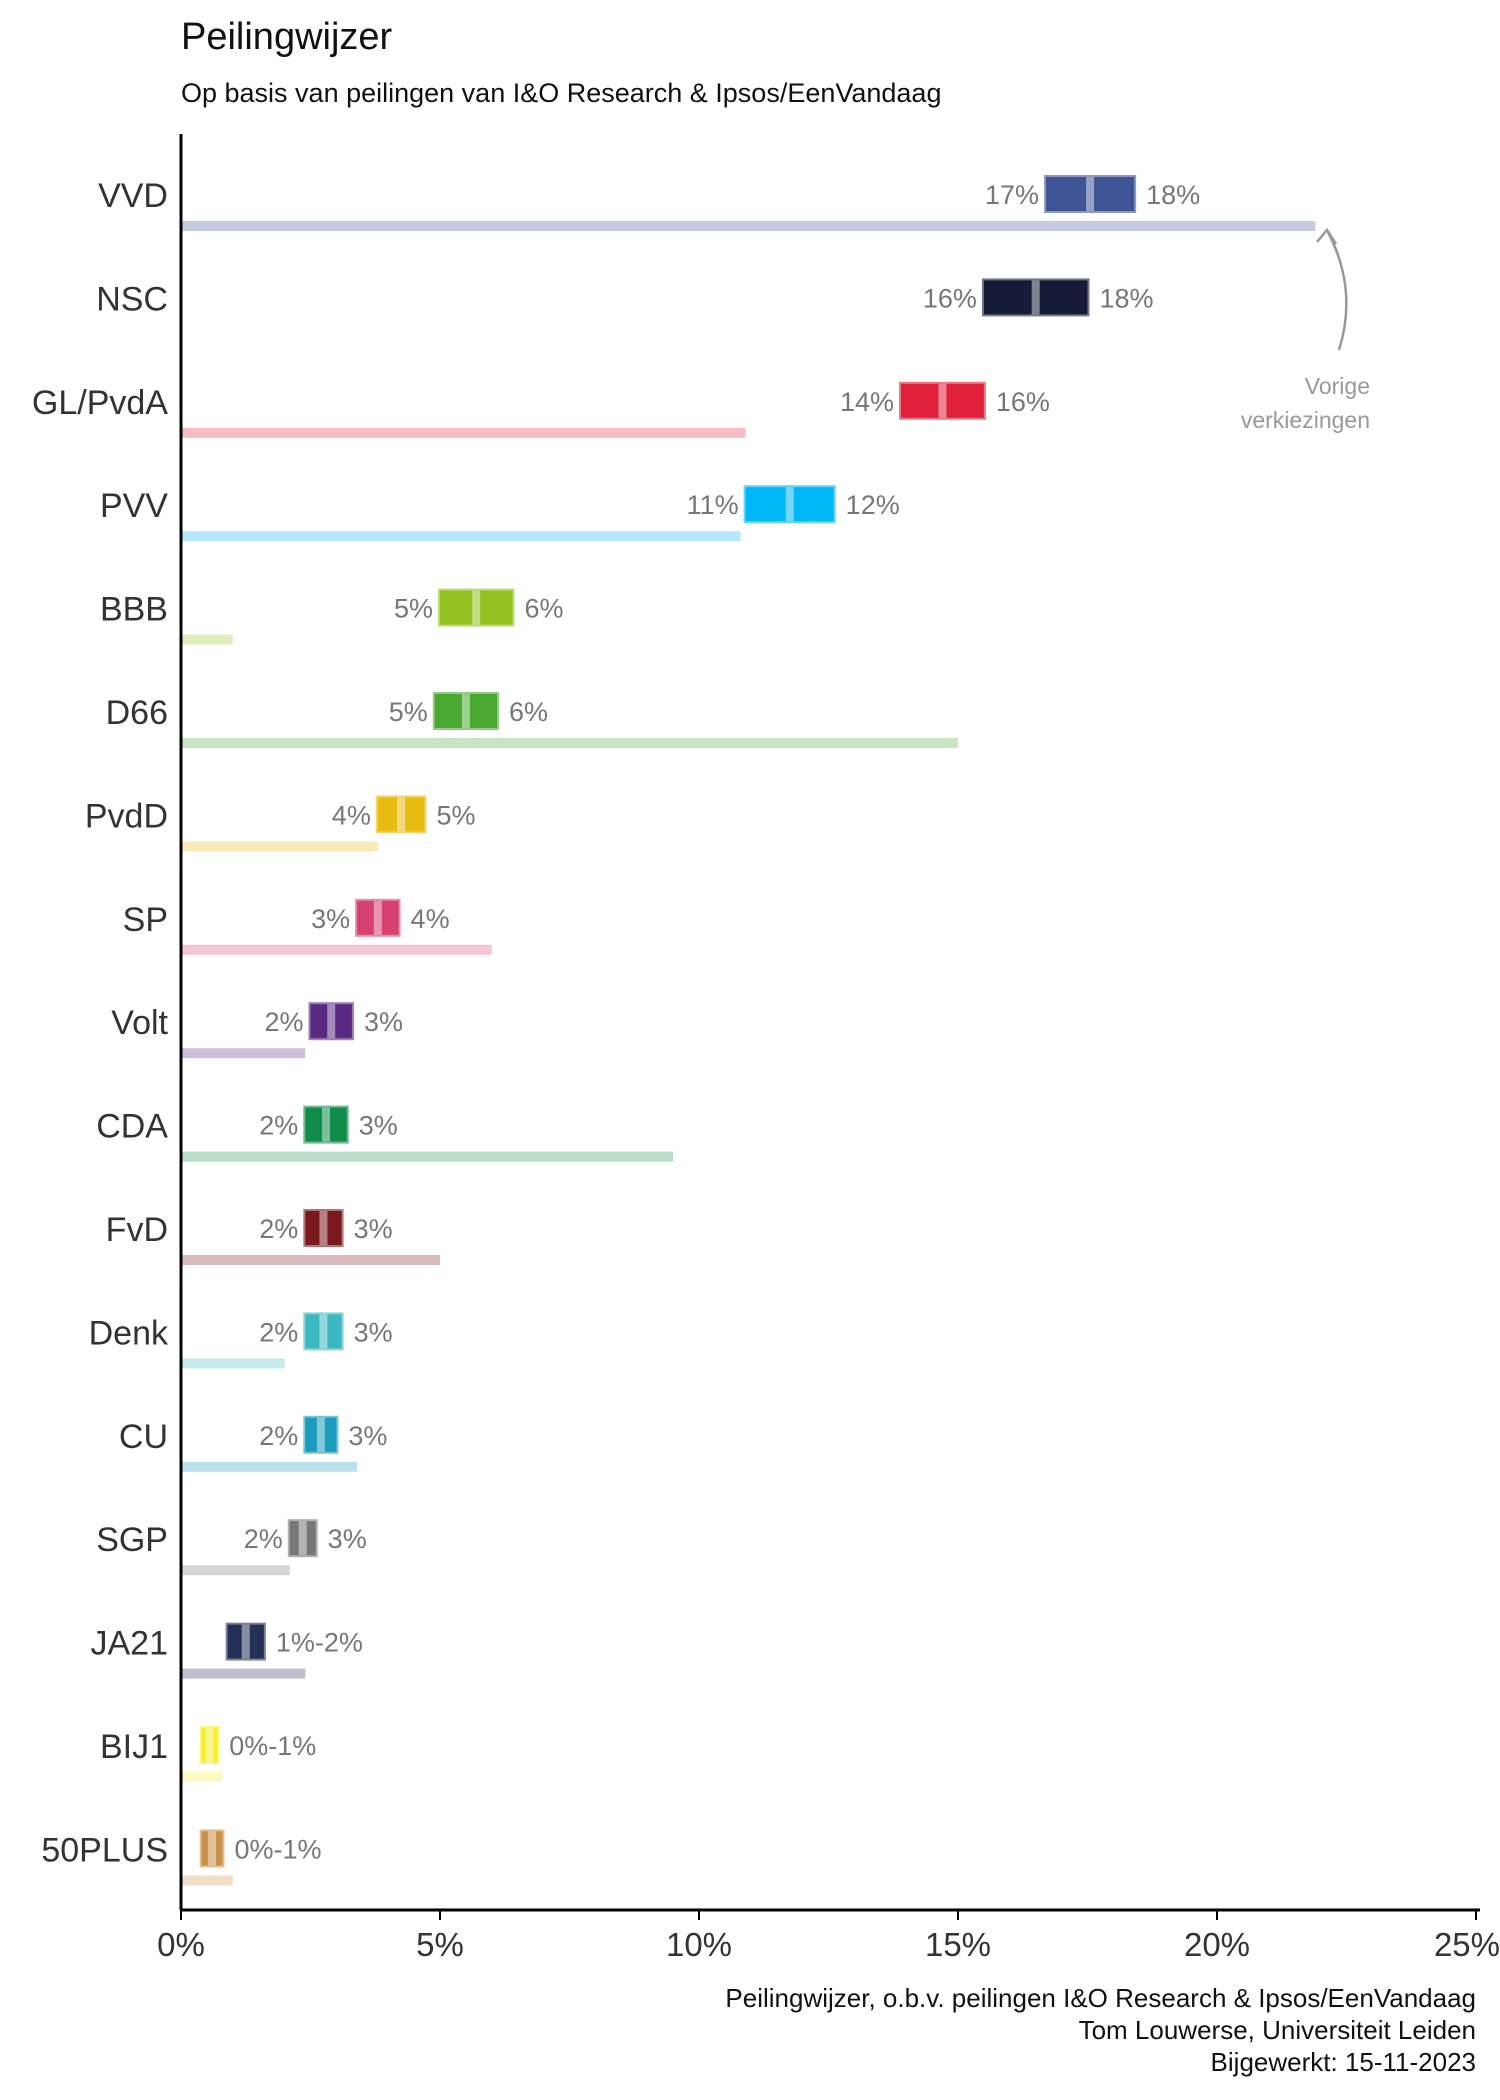  What do you see at coordinates (378, 1126) in the screenshot?
I see `high-label-cda: 3%` at bounding box center [378, 1126].